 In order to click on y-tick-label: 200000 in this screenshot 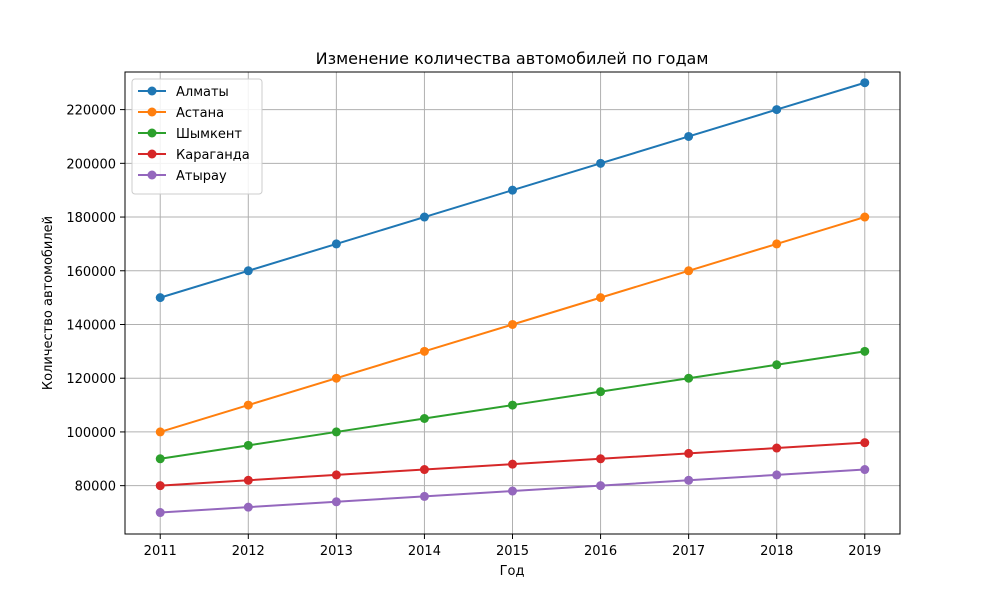, I will do `click(91, 164)`.